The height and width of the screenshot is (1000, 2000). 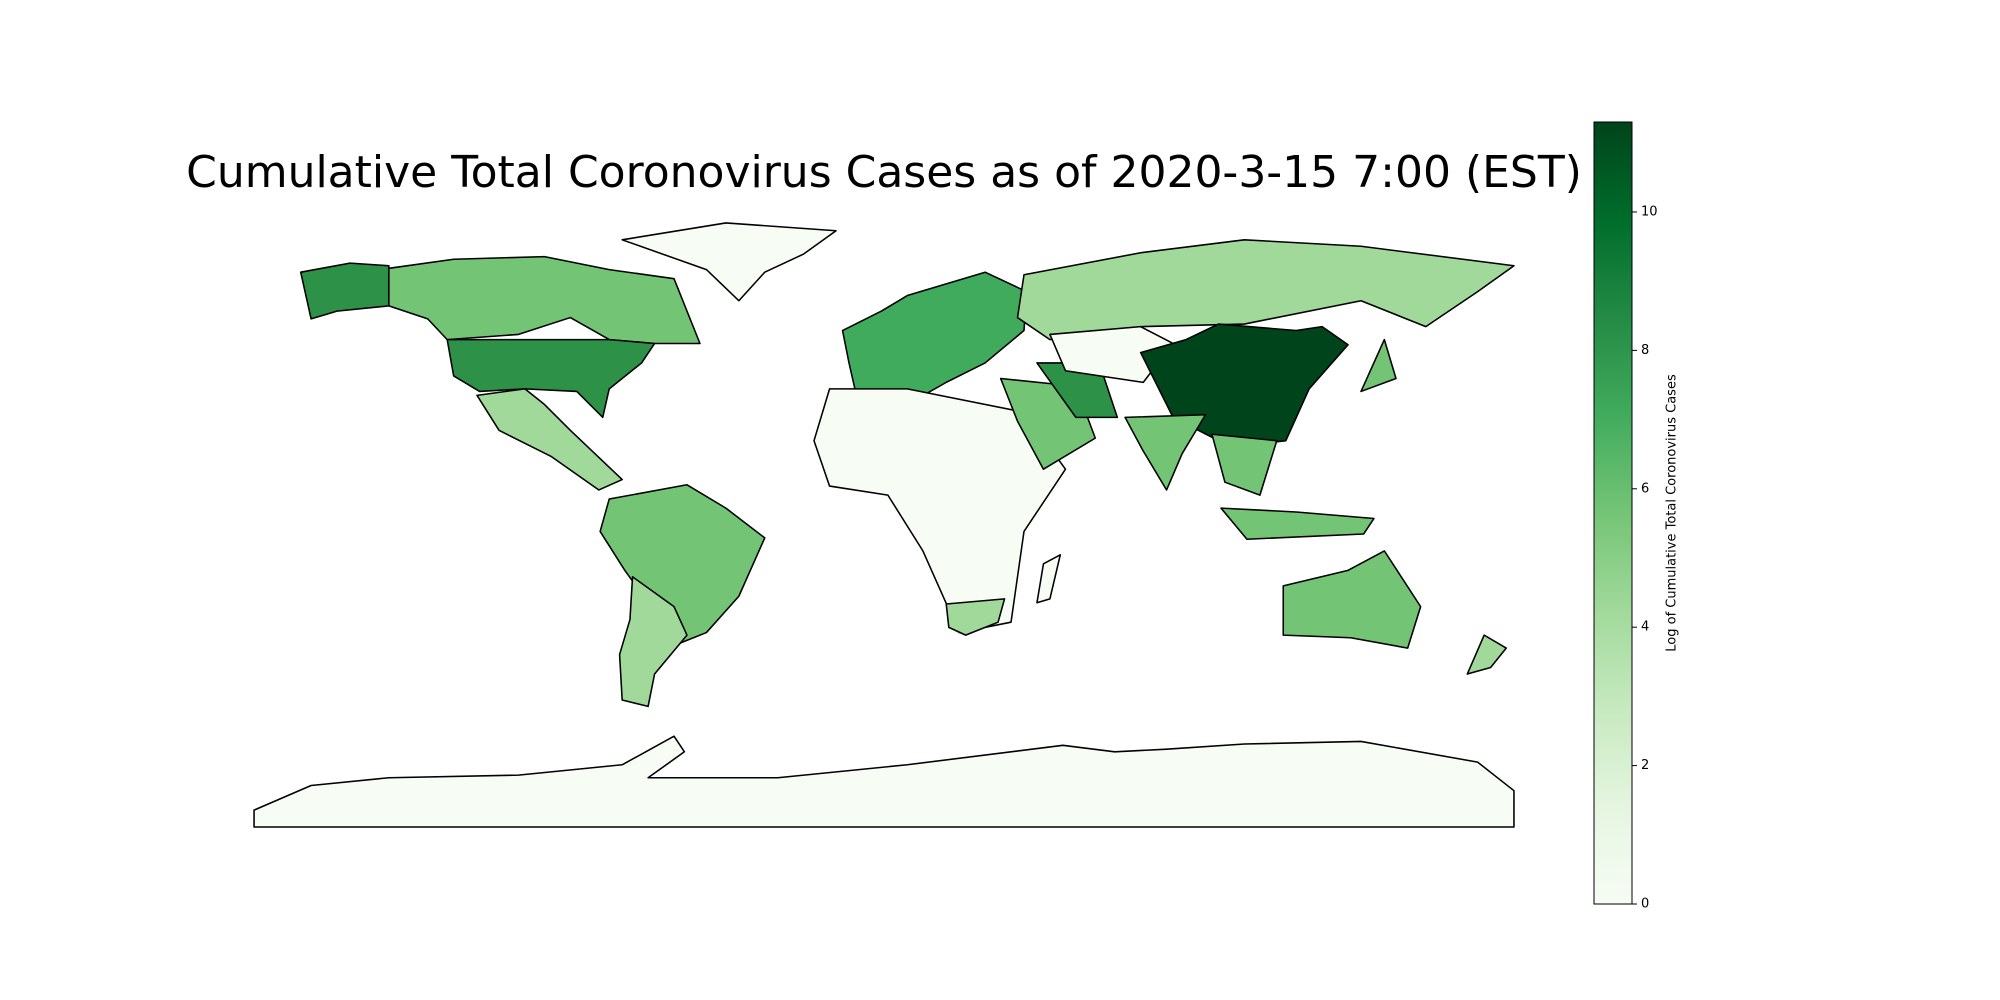 What do you see at coordinates (1645, 904) in the screenshot?
I see `tick-label: 0` at bounding box center [1645, 904].